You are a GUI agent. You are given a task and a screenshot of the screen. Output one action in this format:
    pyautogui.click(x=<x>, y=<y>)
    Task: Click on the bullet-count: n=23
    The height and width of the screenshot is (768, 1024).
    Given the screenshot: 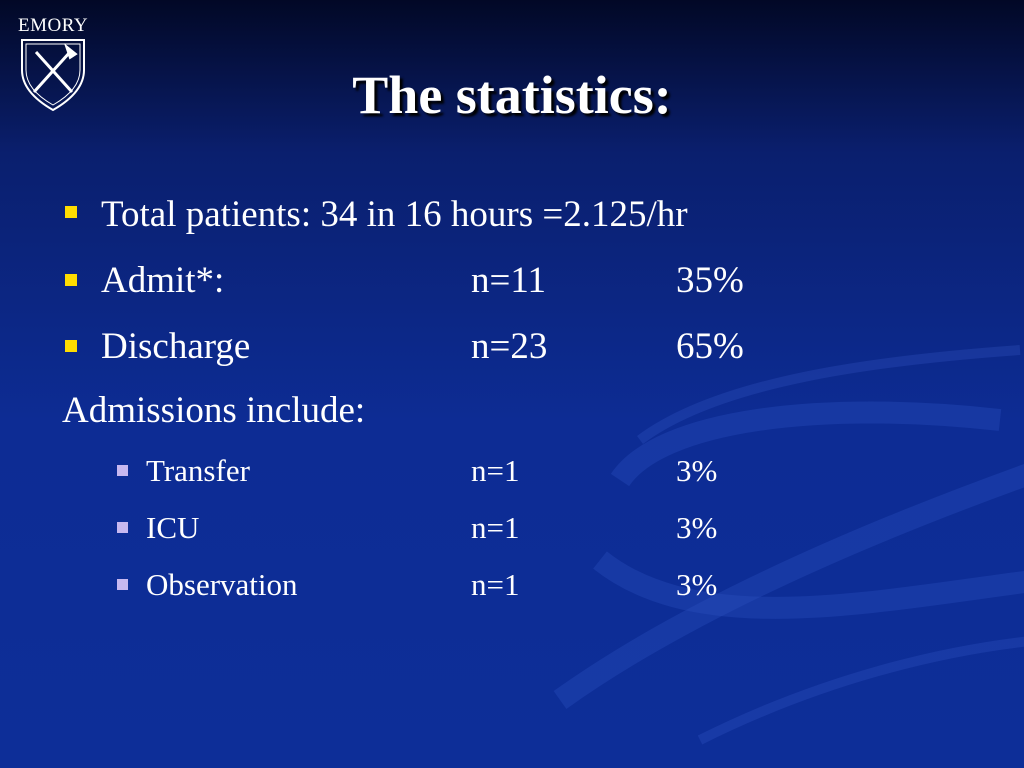 What is the action you would take?
    pyautogui.click(x=509, y=346)
    